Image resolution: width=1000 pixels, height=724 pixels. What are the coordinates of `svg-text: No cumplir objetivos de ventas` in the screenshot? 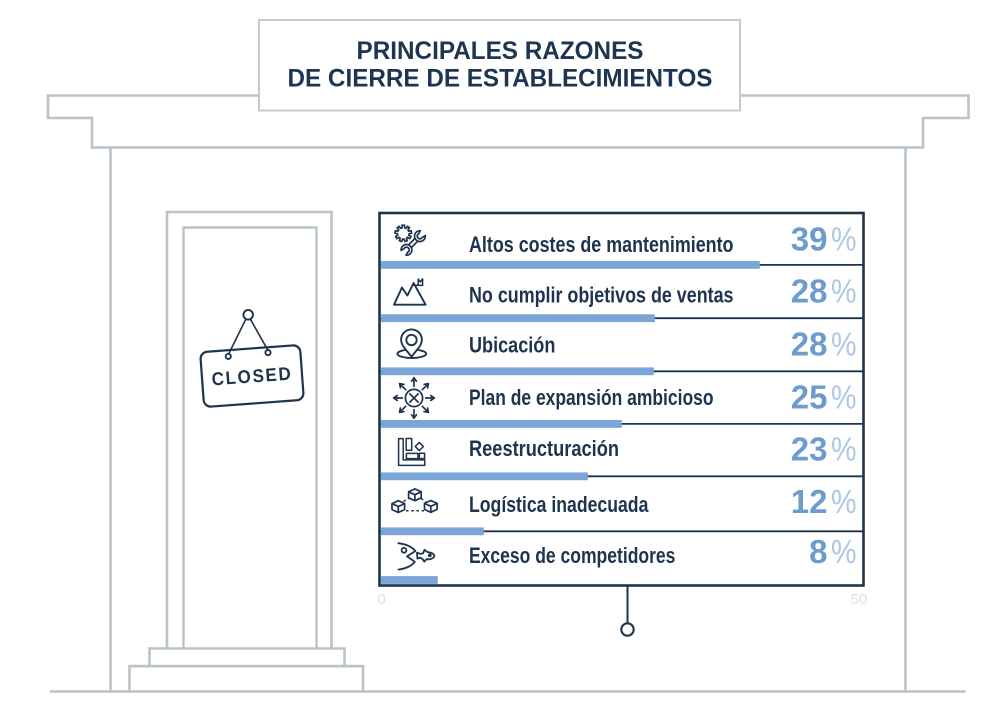 It's located at (601, 295).